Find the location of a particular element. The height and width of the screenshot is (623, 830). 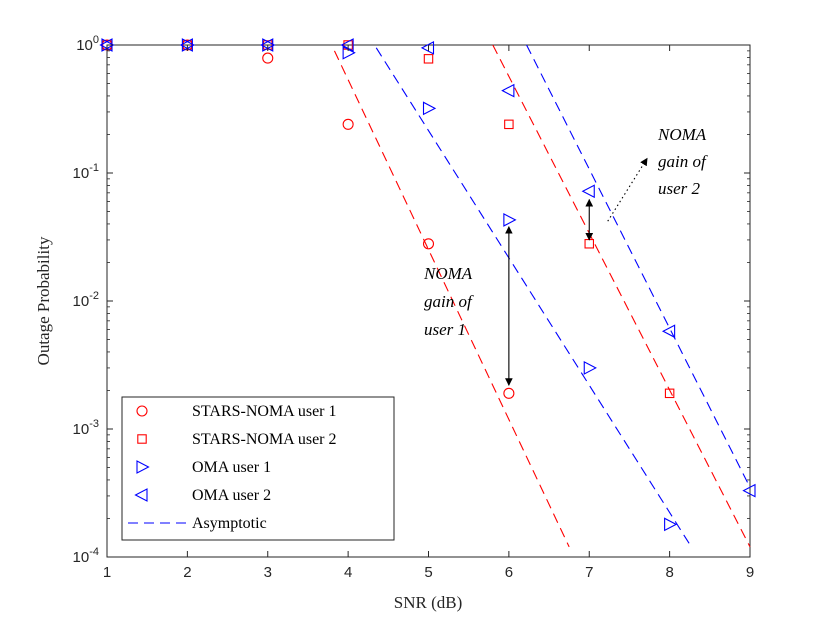

noma-gain-user1-label: user 1 is located at coordinates (445, 329).